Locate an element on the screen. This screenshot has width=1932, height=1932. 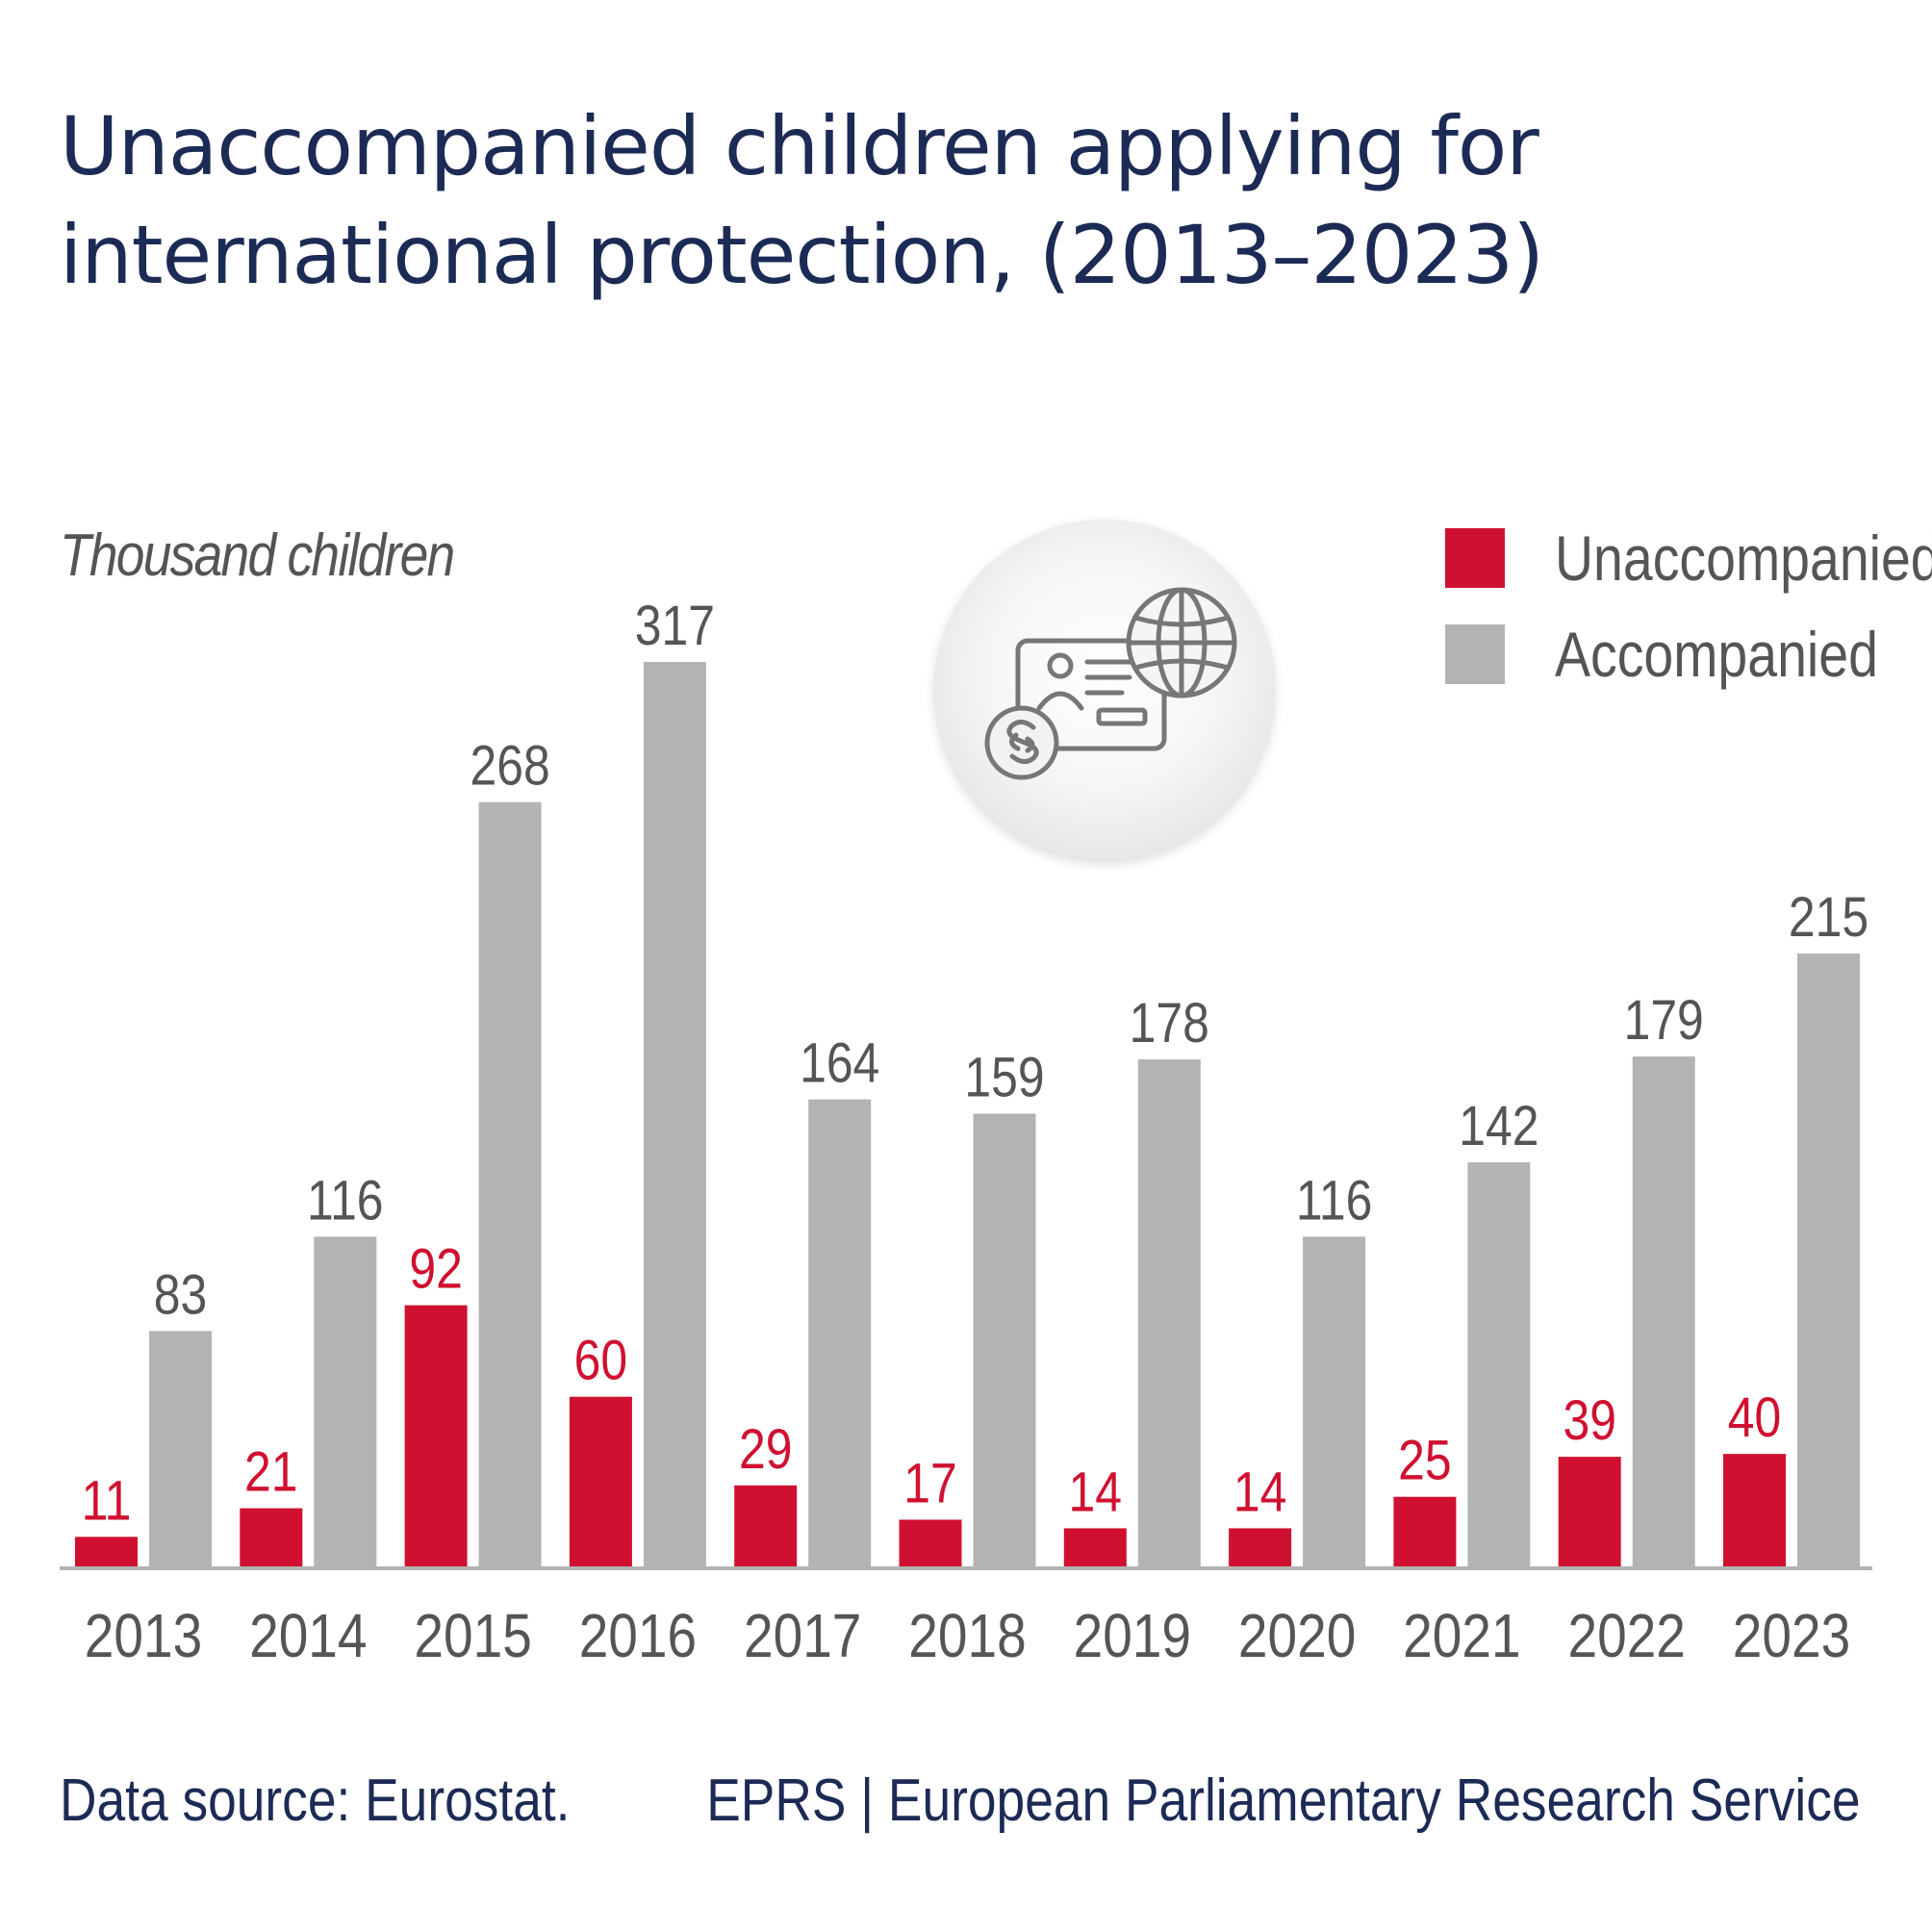
bar-accompanied-2022 is located at coordinates (1663, 1312).